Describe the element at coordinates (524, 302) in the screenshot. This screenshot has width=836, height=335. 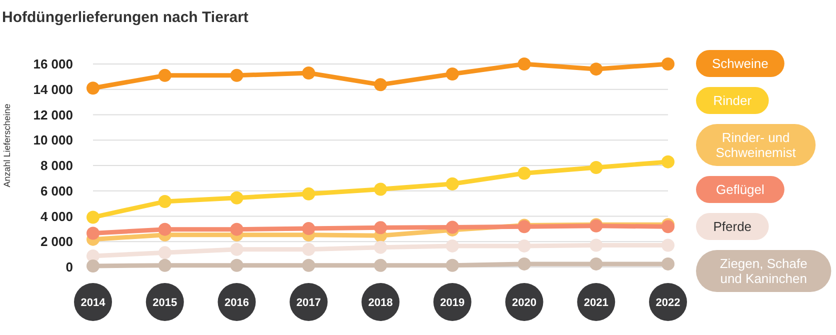
I see `x-tick-label: 2020` at that location.